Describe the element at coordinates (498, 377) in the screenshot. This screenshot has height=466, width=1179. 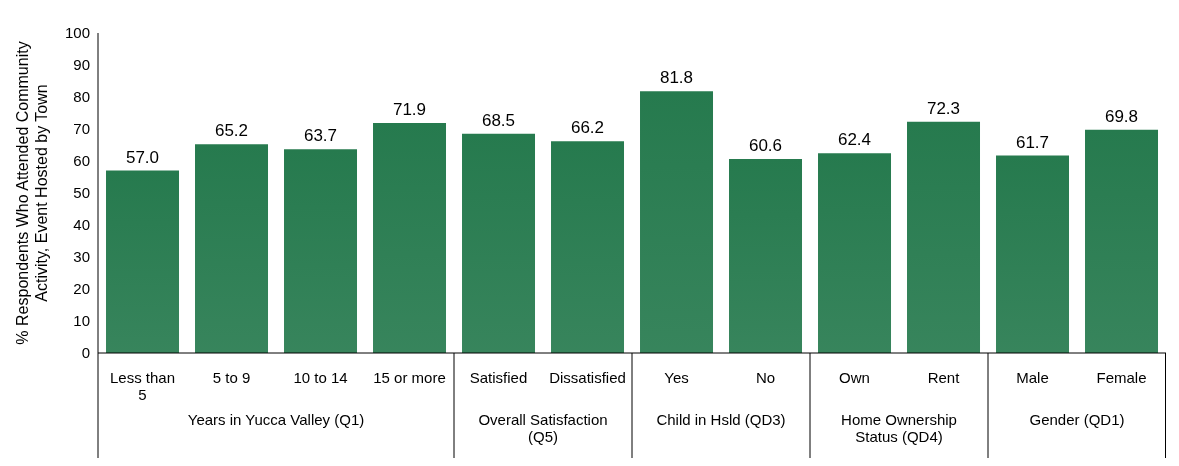
I see `x-tick-label: Satisfied` at that location.